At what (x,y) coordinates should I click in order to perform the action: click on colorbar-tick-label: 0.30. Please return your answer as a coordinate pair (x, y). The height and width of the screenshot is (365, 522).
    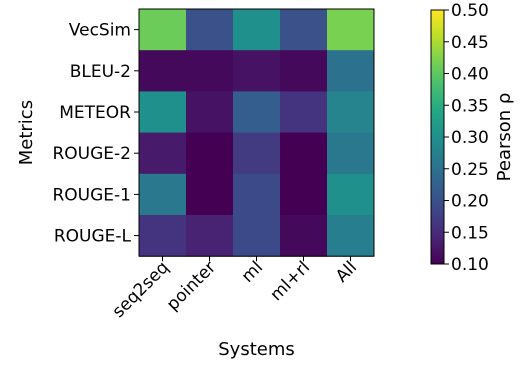
    Looking at the image, I should click on (470, 138).